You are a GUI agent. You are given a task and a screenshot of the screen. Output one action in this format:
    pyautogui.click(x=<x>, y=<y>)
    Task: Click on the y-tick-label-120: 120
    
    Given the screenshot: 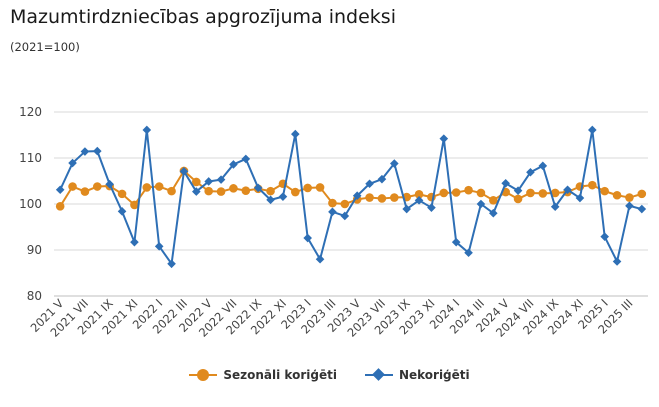 What is the action you would take?
    pyautogui.click(x=30, y=112)
    